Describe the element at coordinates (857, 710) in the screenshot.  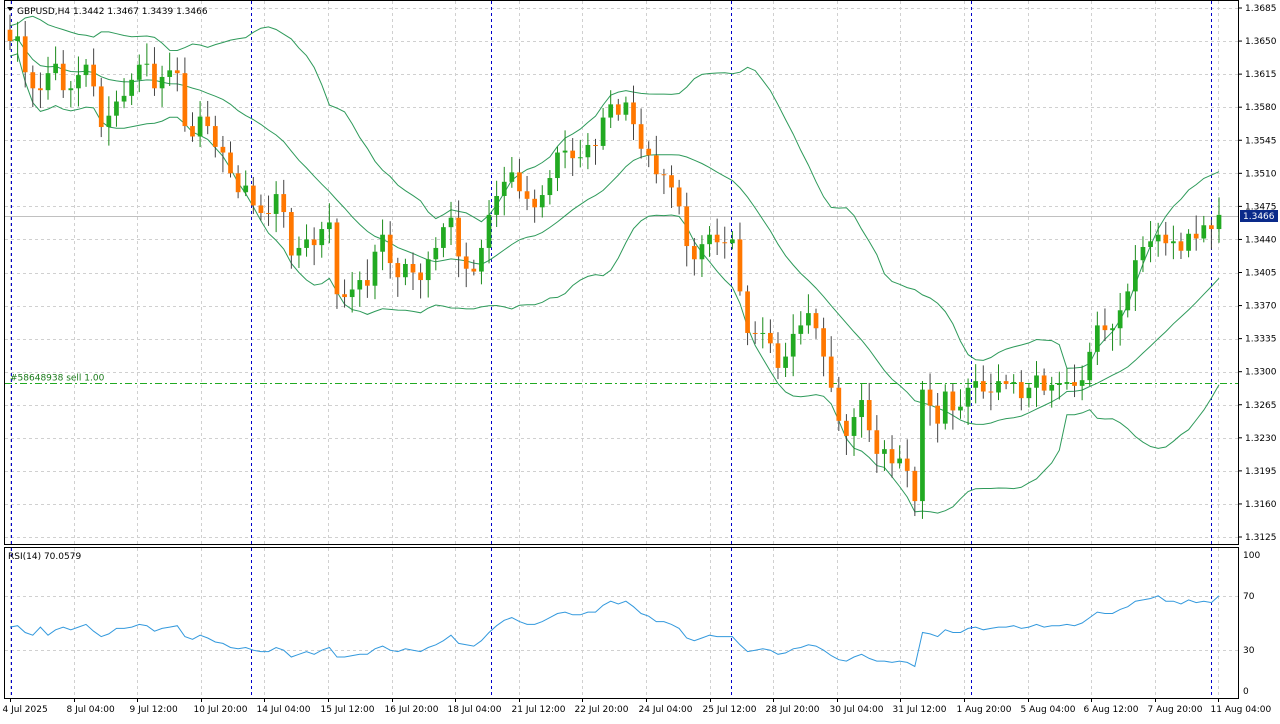
I see `time-tick-label: 30 Jul 04:00` at that location.